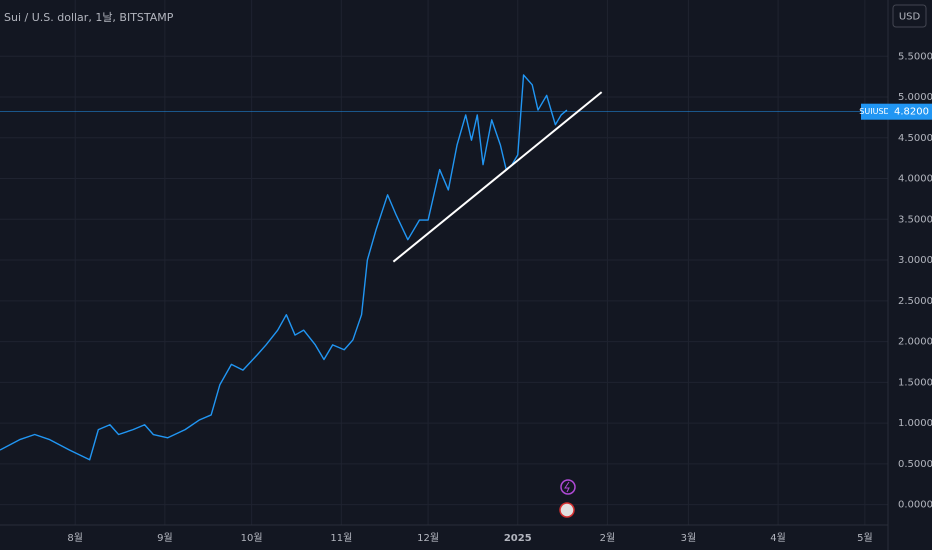 Image resolution: width=932 pixels, height=550 pixels. I want to click on trendline, so click(497, 177).